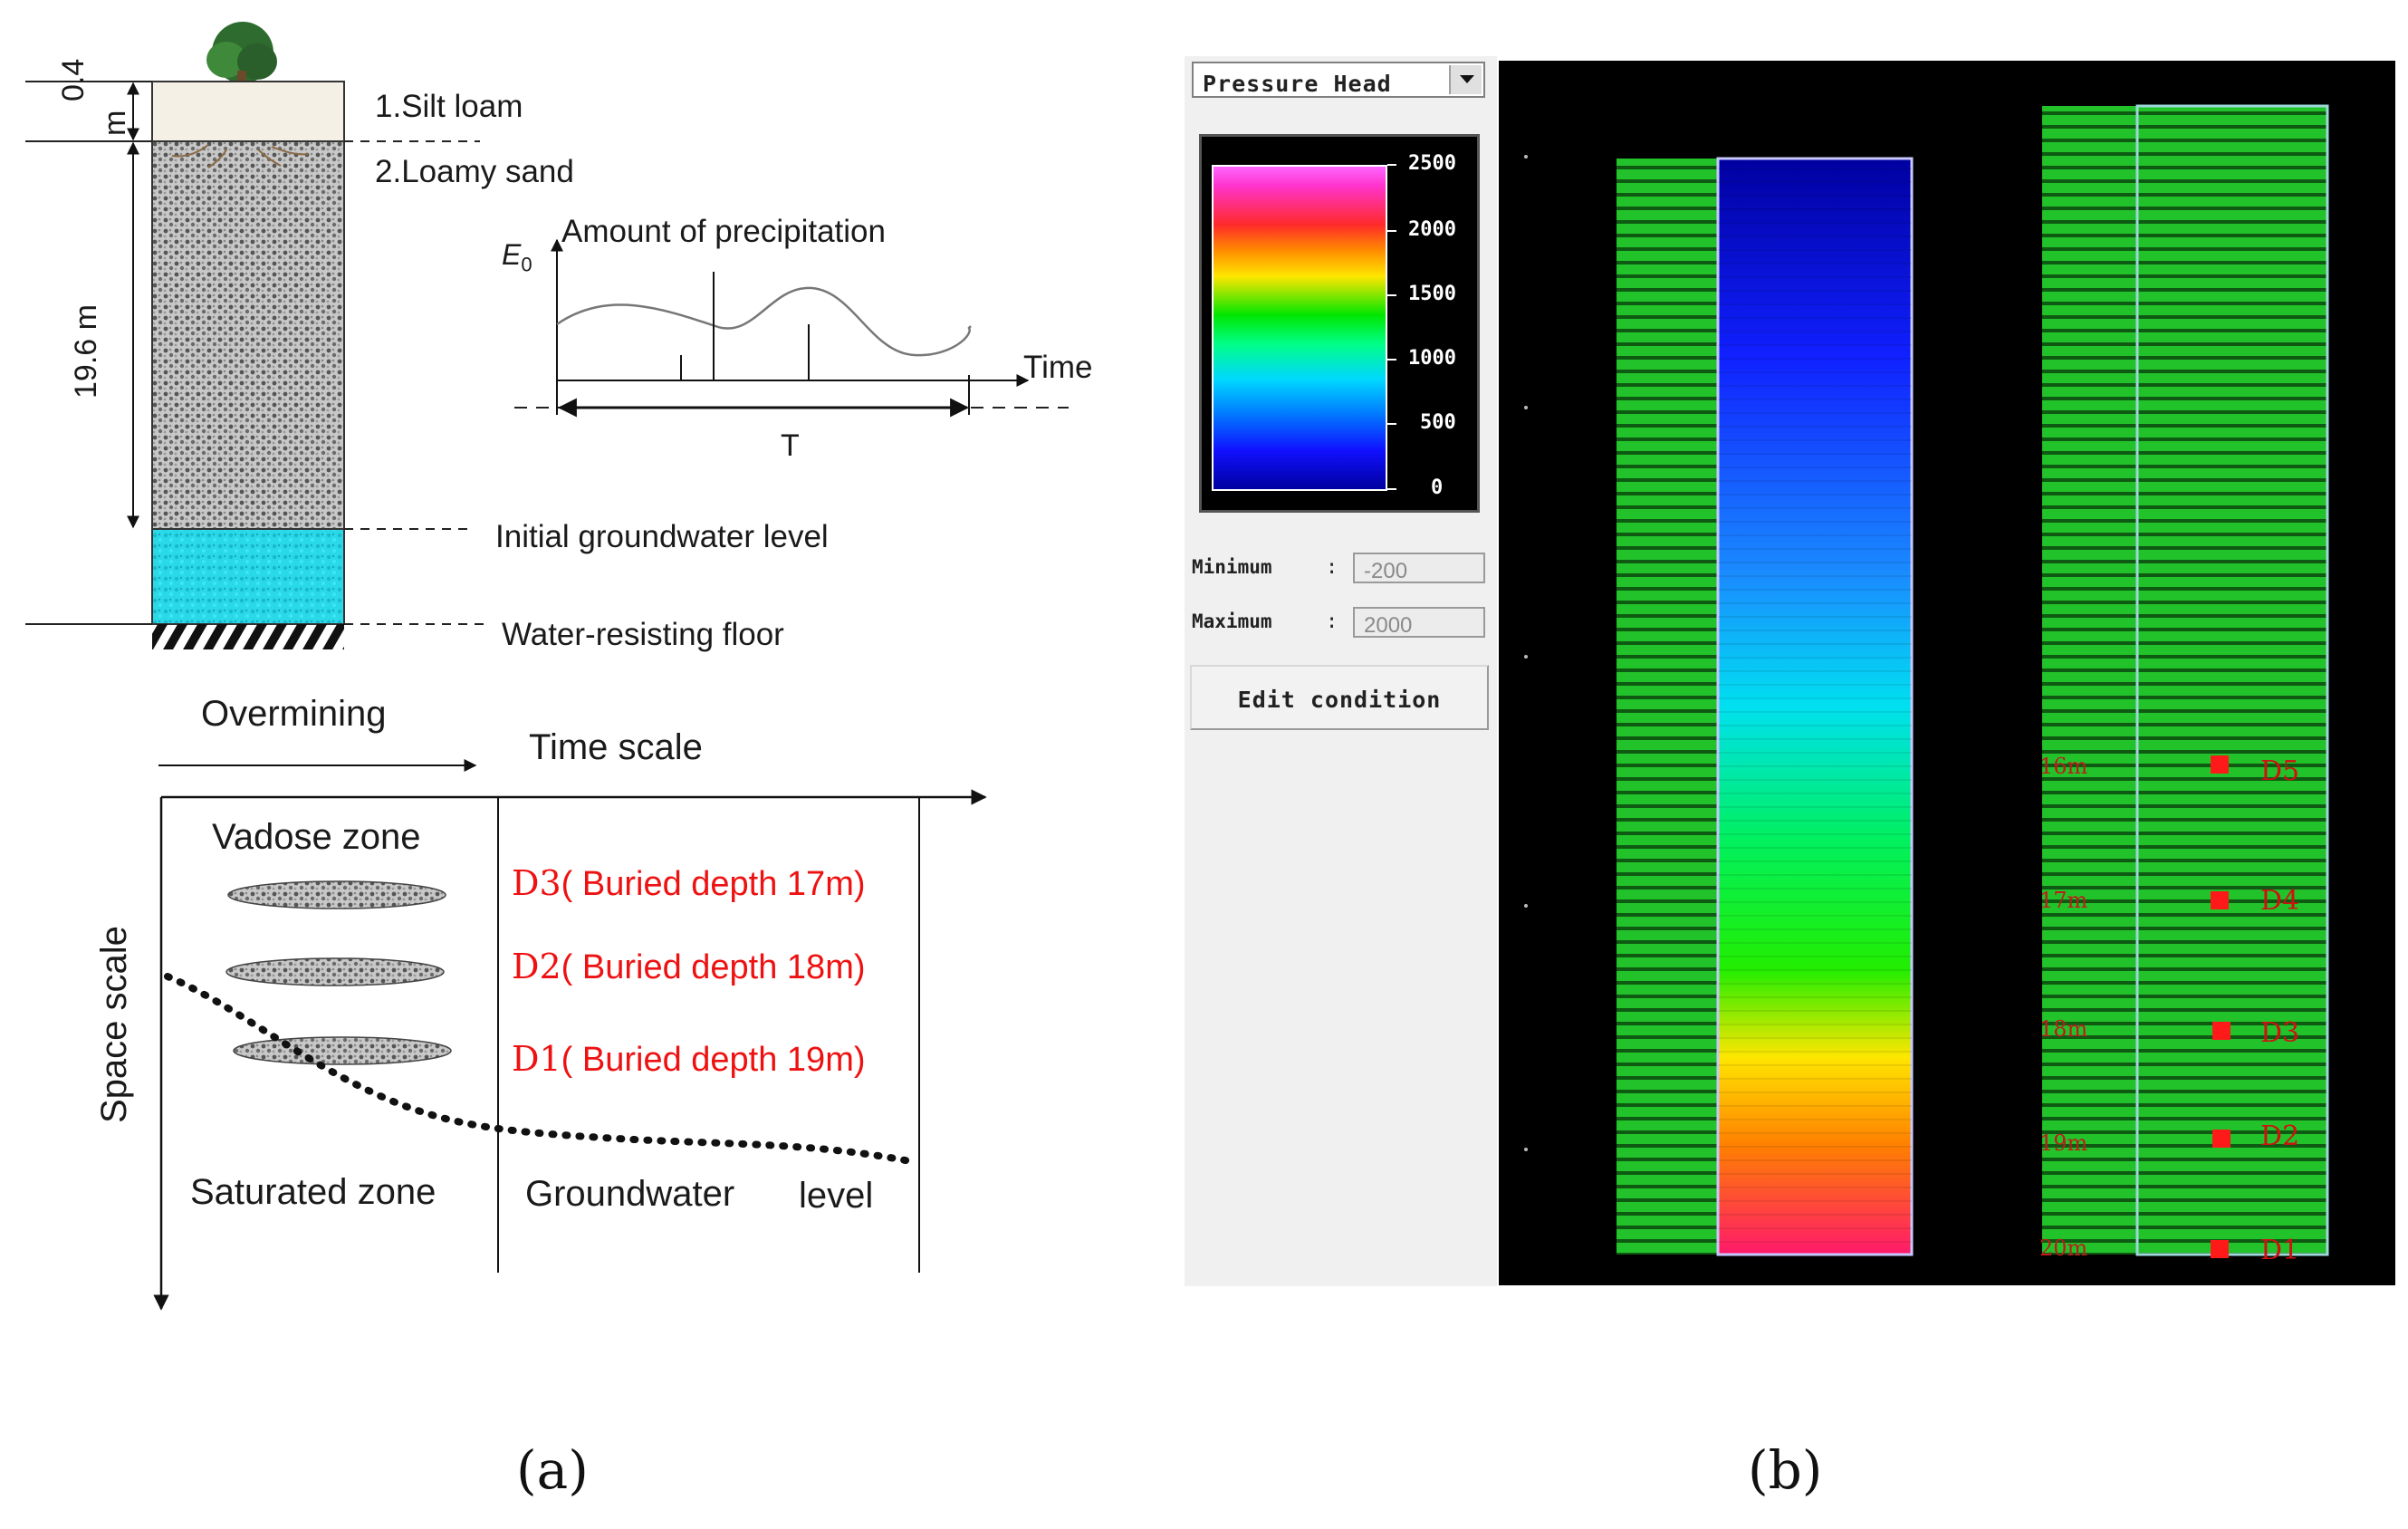 The width and height of the screenshot is (2408, 1529). I want to click on maximum-colon: :, so click(1332, 622).